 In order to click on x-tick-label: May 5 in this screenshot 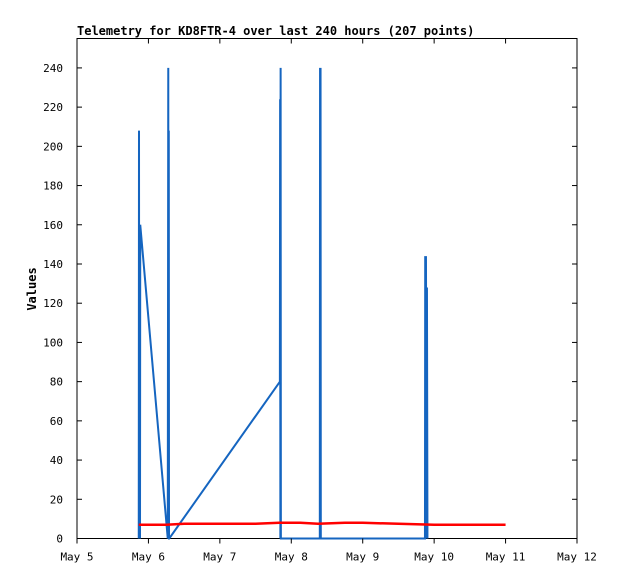, I will do `click(76, 557)`.